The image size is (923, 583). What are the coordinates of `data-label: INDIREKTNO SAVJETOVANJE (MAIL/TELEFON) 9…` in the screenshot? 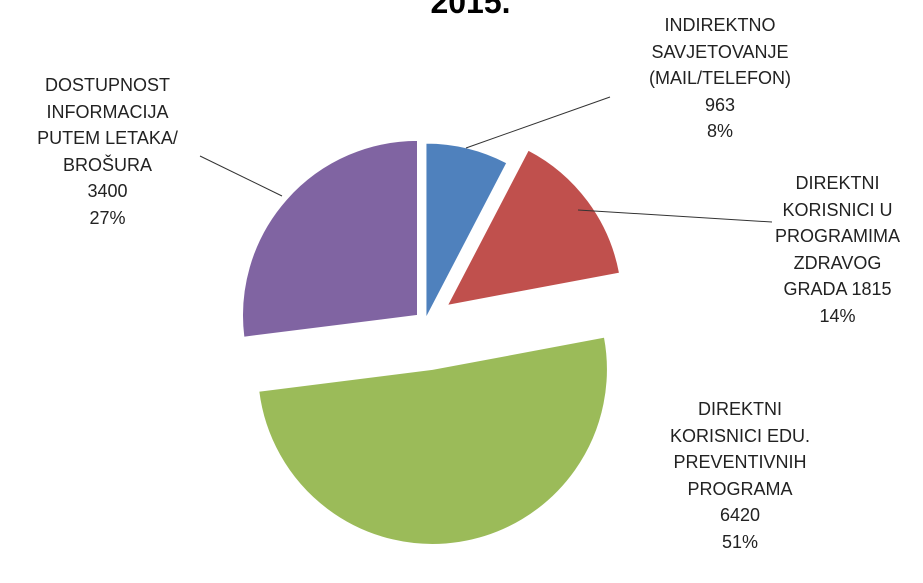 It's located at (720, 78).